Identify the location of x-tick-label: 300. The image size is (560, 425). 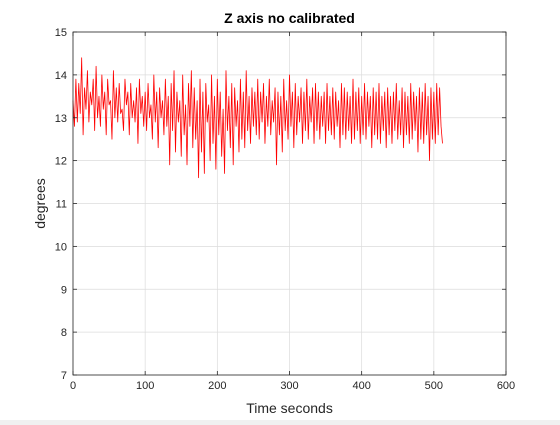
(289, 386).